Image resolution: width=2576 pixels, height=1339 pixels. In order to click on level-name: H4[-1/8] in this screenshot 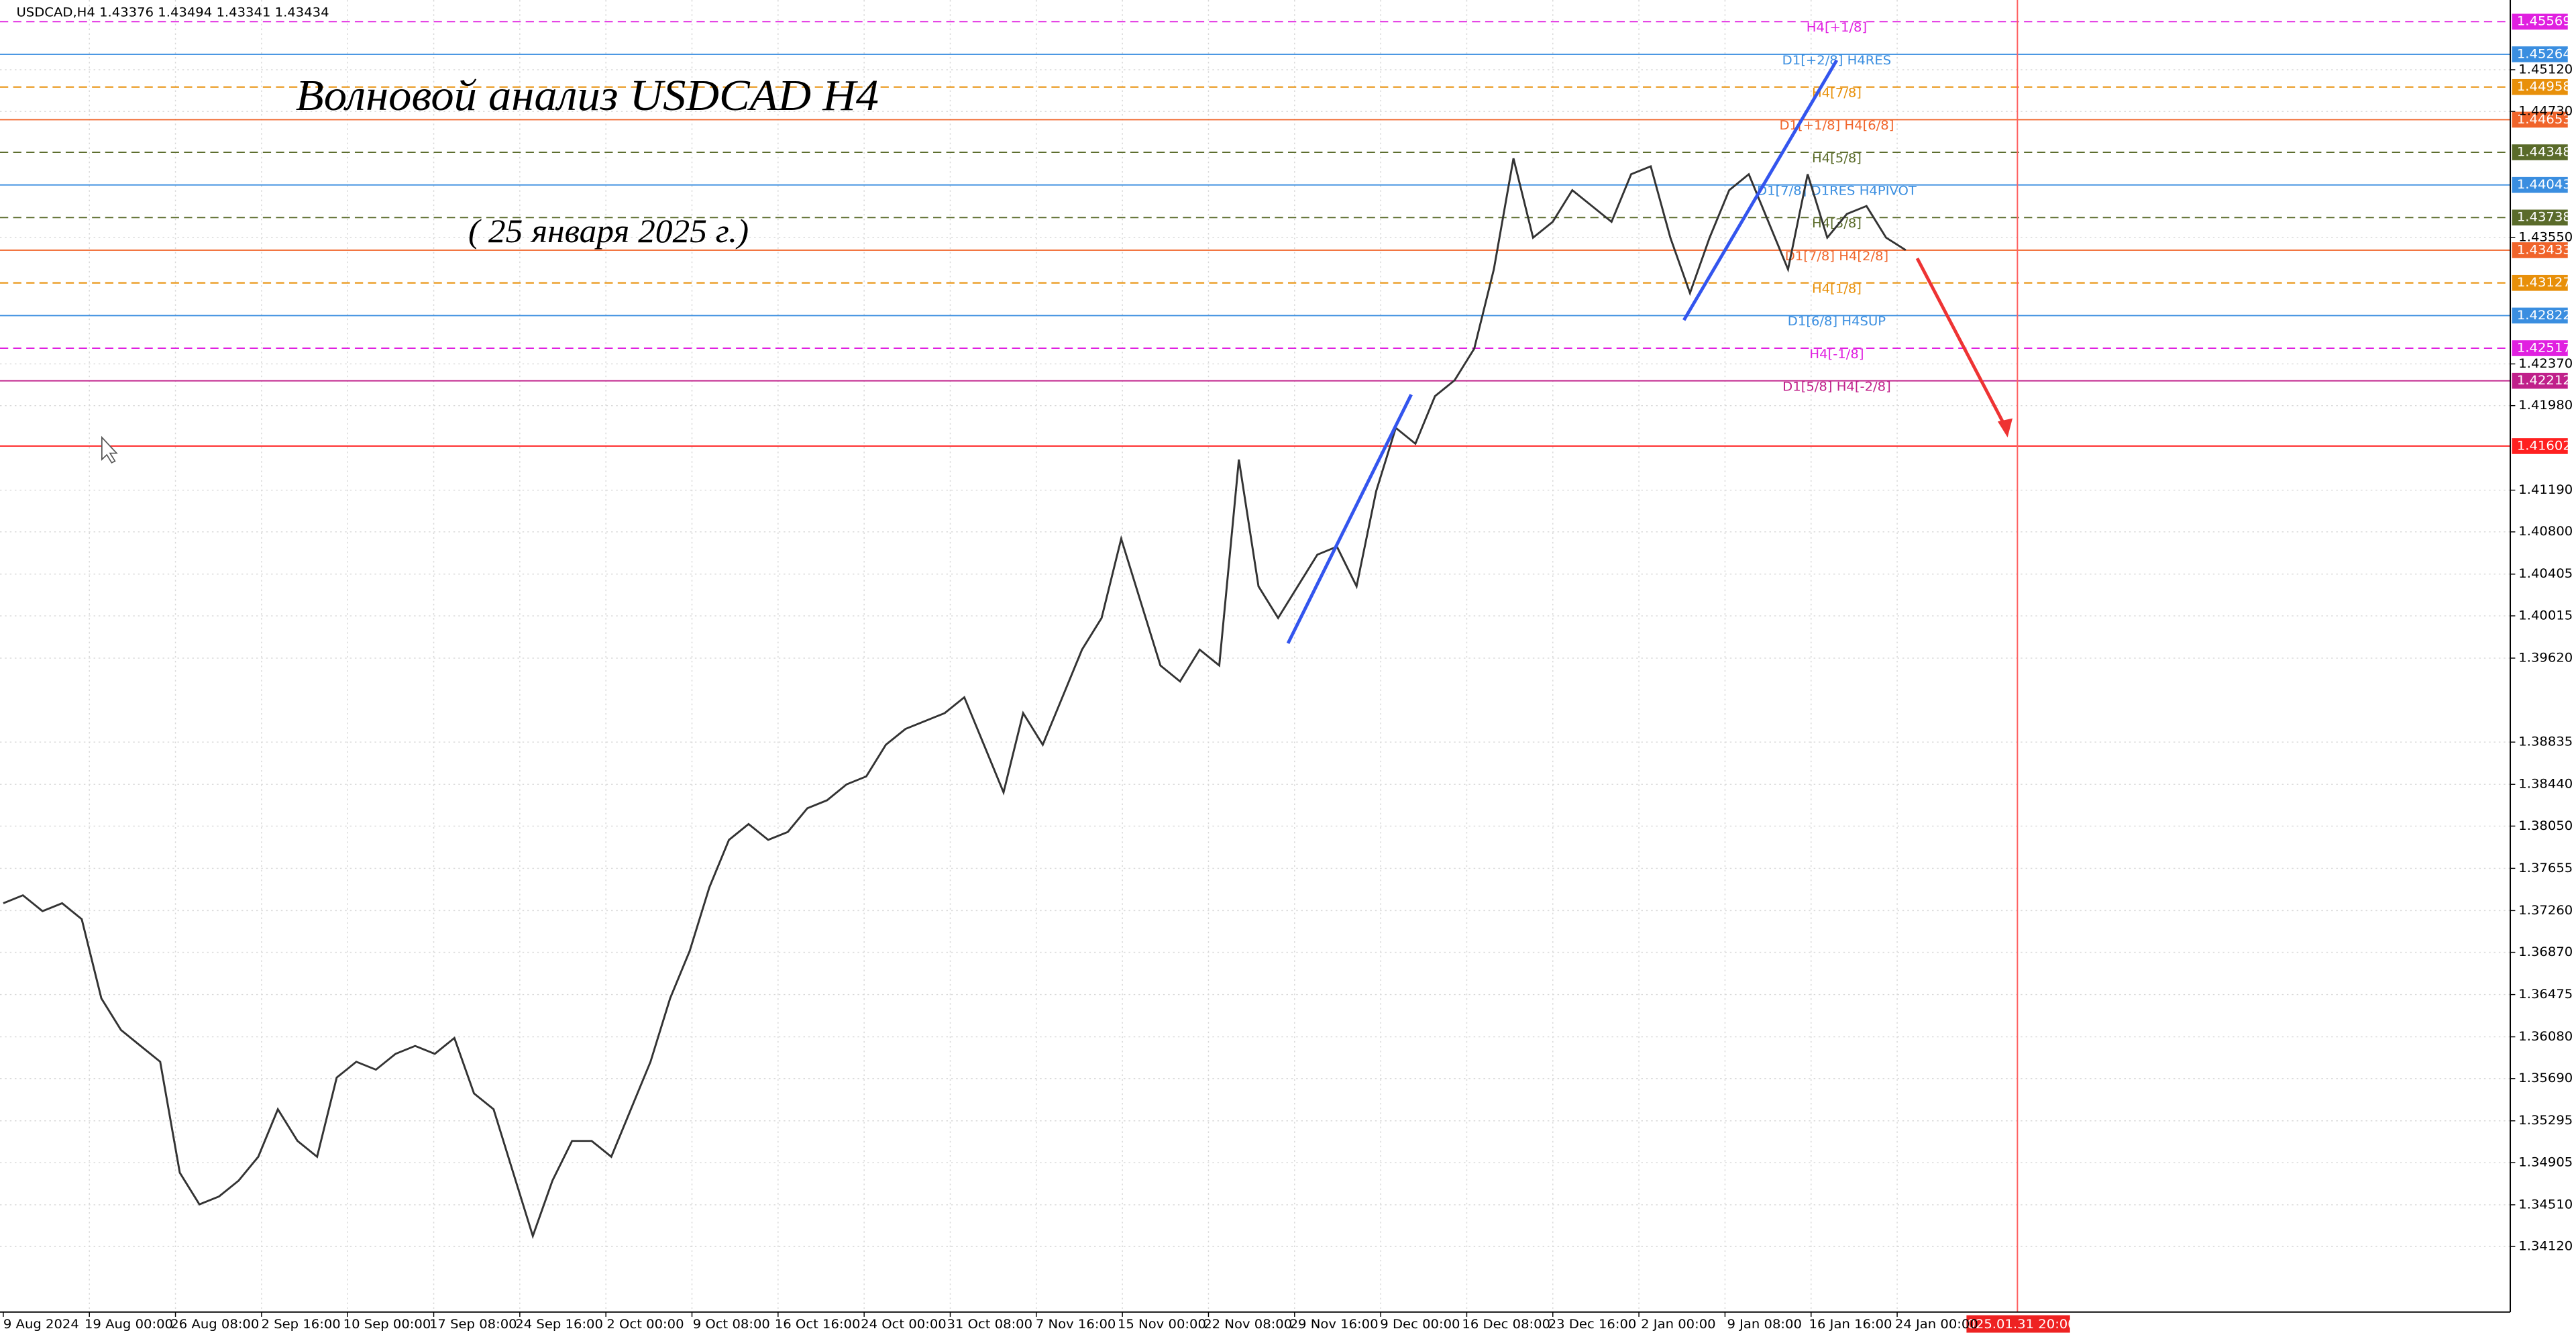, I will do `click(1836, 354)`.